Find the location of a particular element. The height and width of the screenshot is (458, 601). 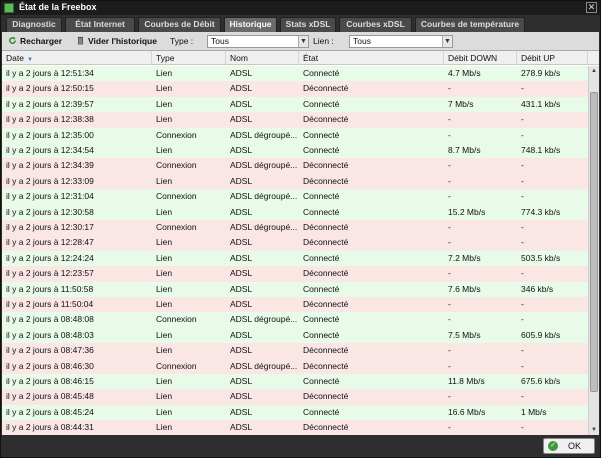

ok-label: OK is located at coordinates (575, 446).